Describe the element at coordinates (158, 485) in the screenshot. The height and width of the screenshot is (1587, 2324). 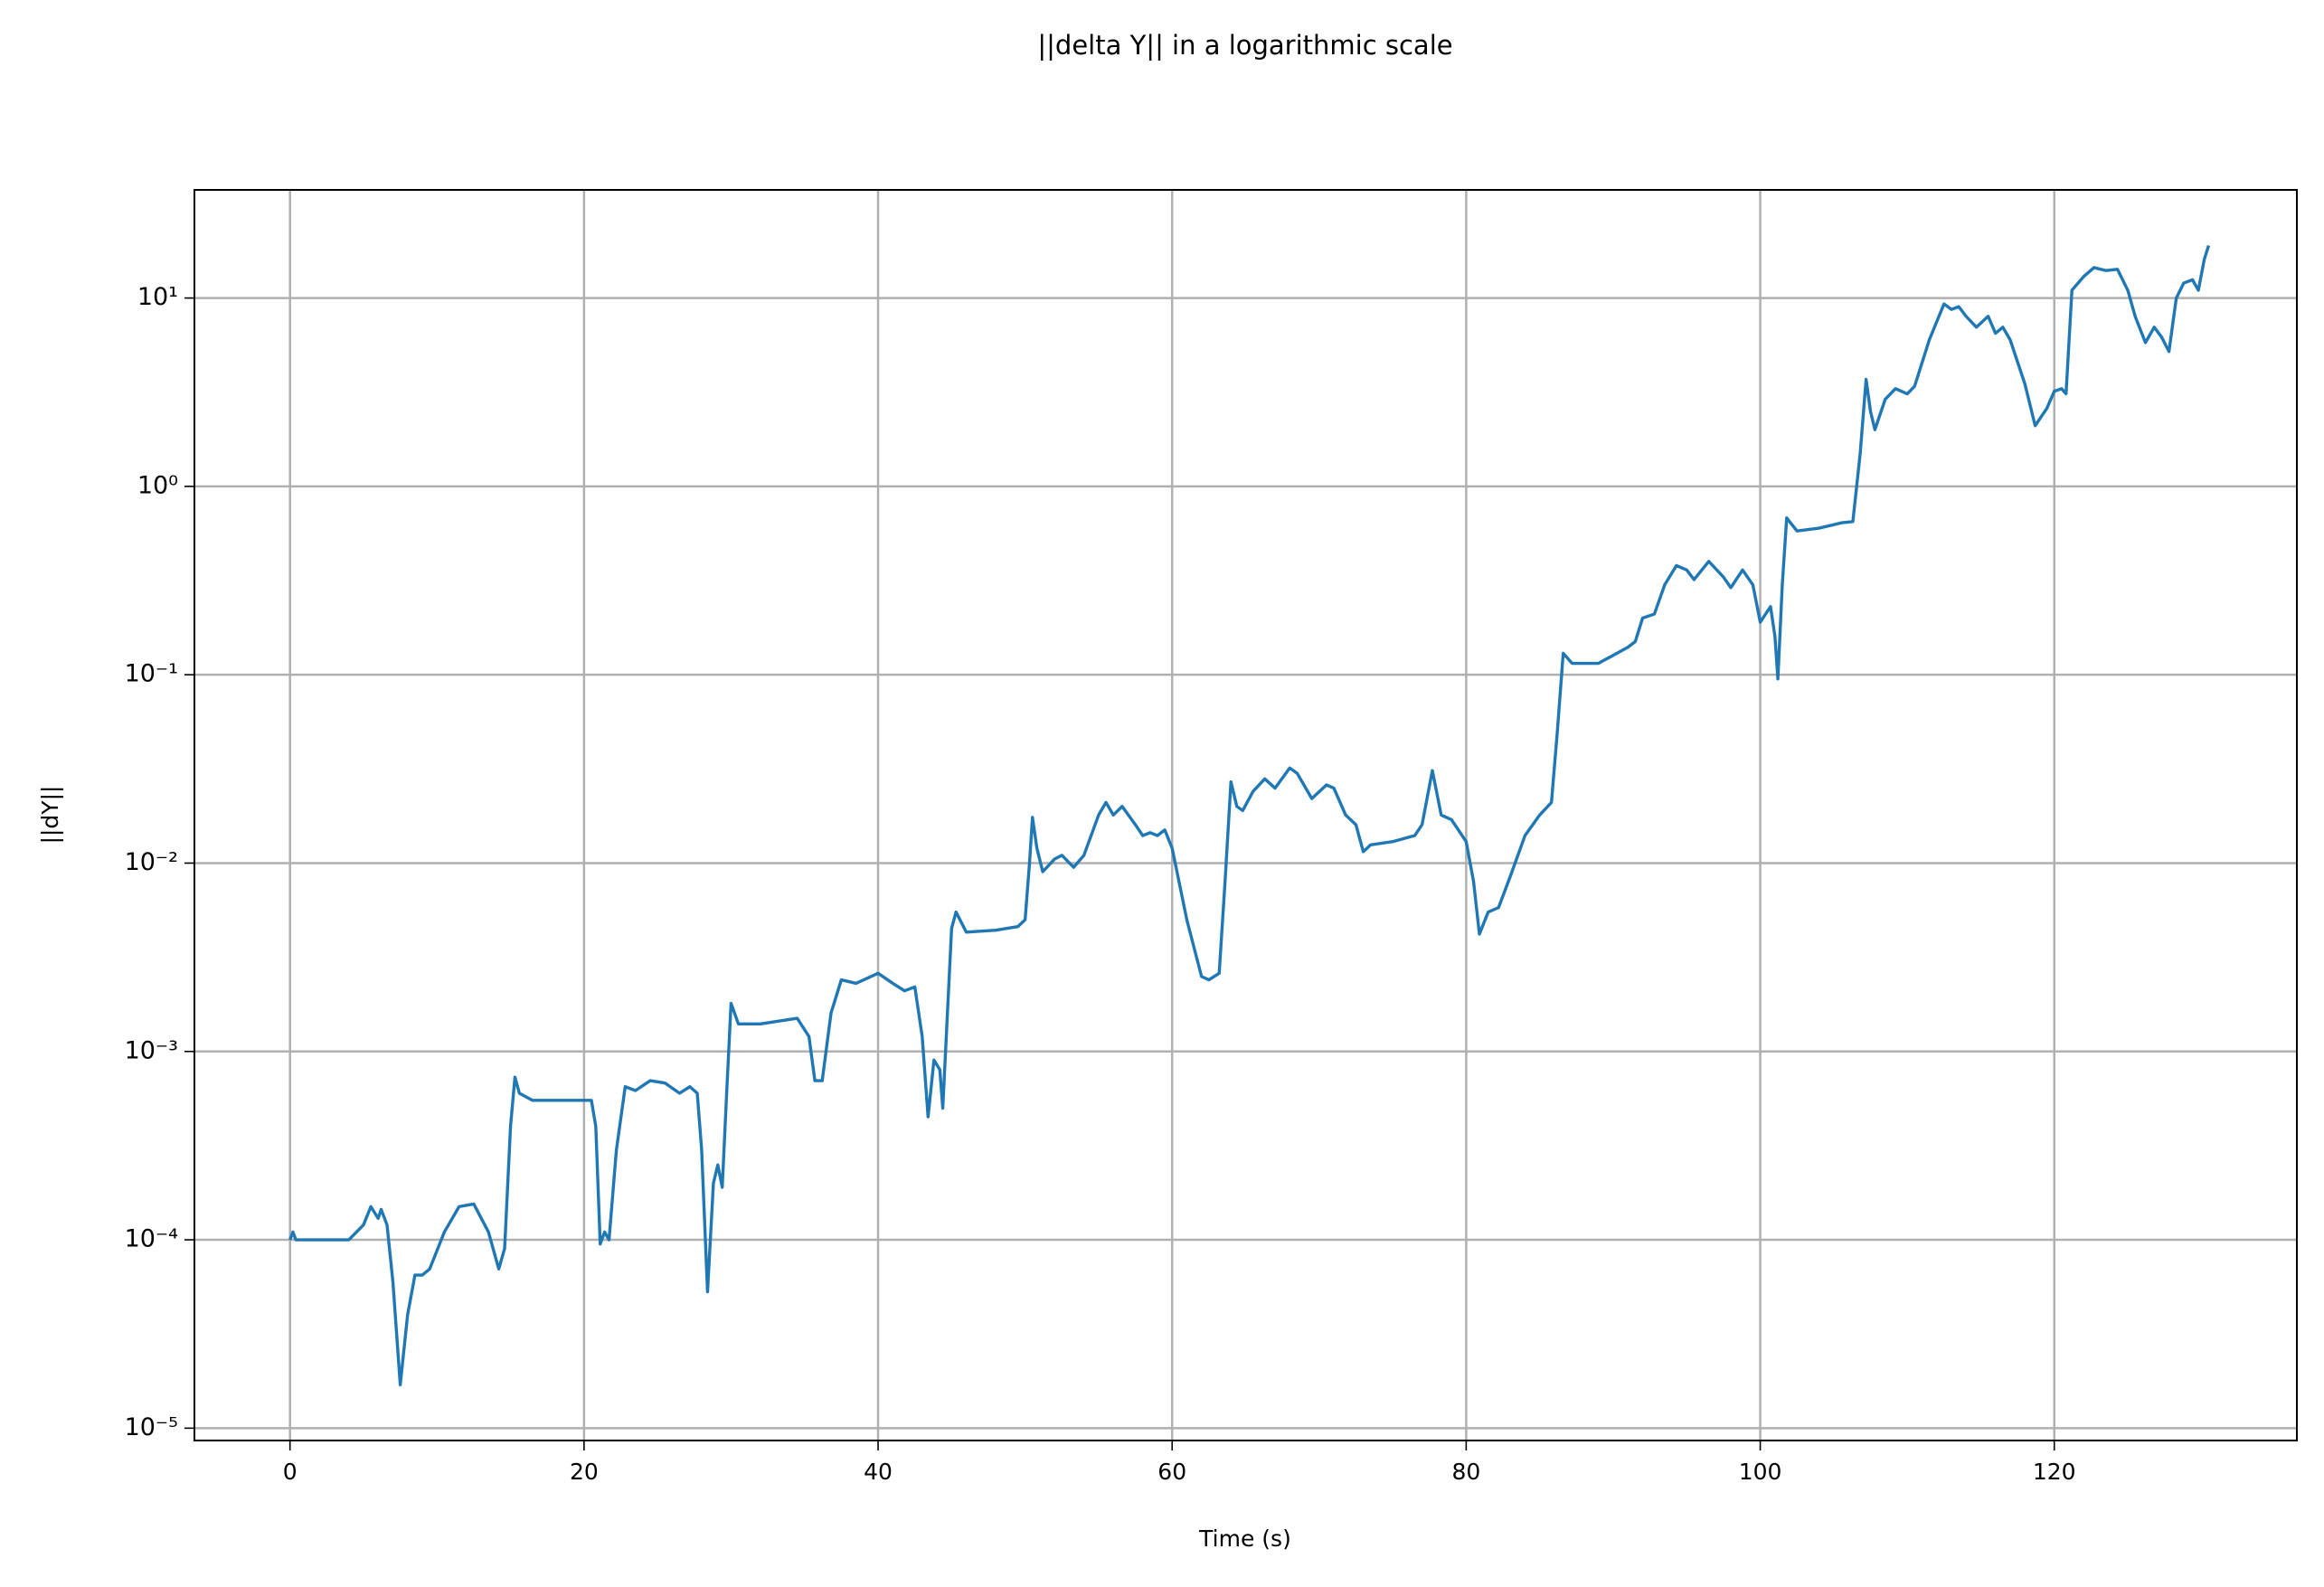
I see `y-tick-label: 10⁰` at that location.